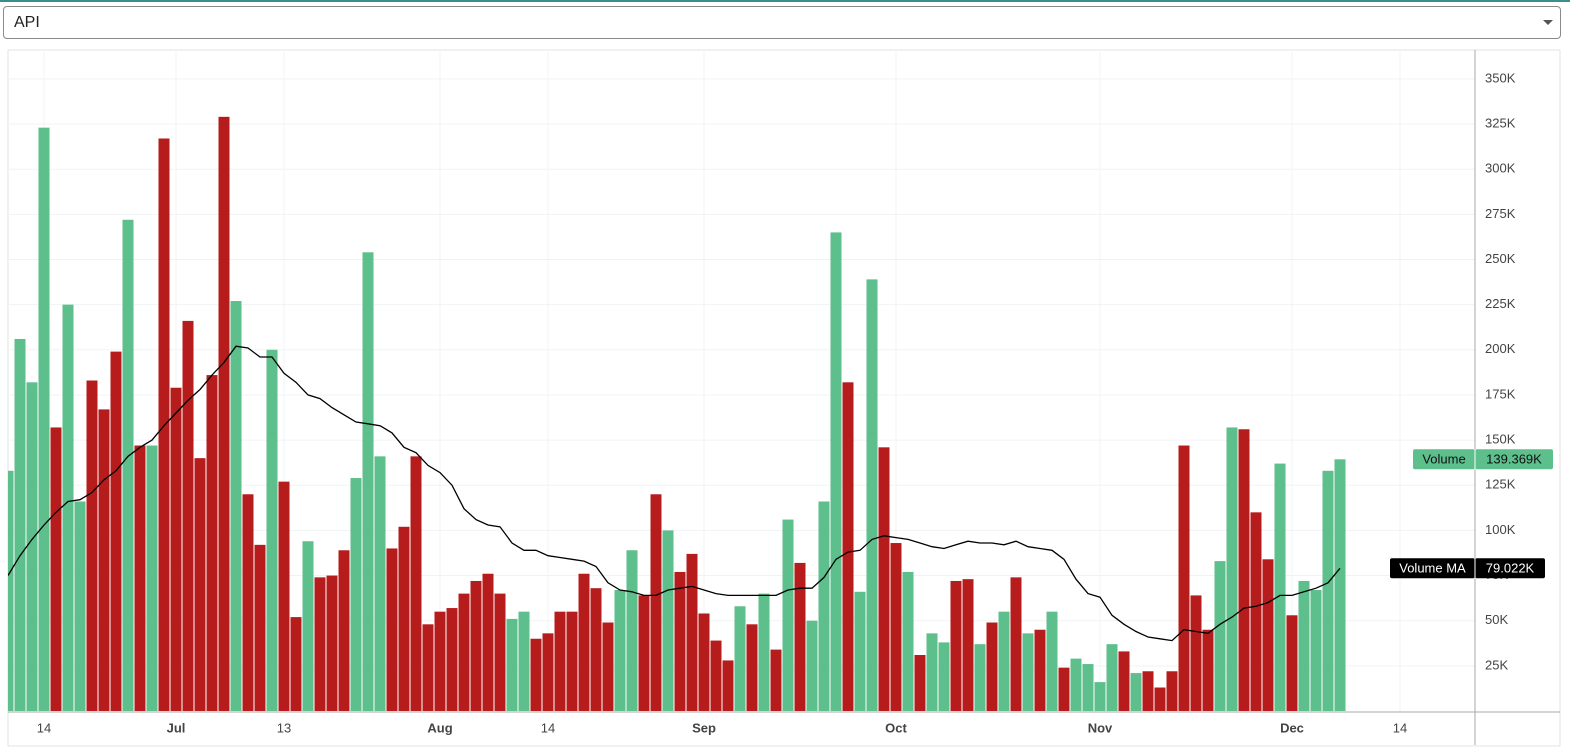 This screenshot has width=1570, height=754. Describe the element at coordinates (439, 727) in the screenshot. I see `x-tick-label: Aug` at that location.